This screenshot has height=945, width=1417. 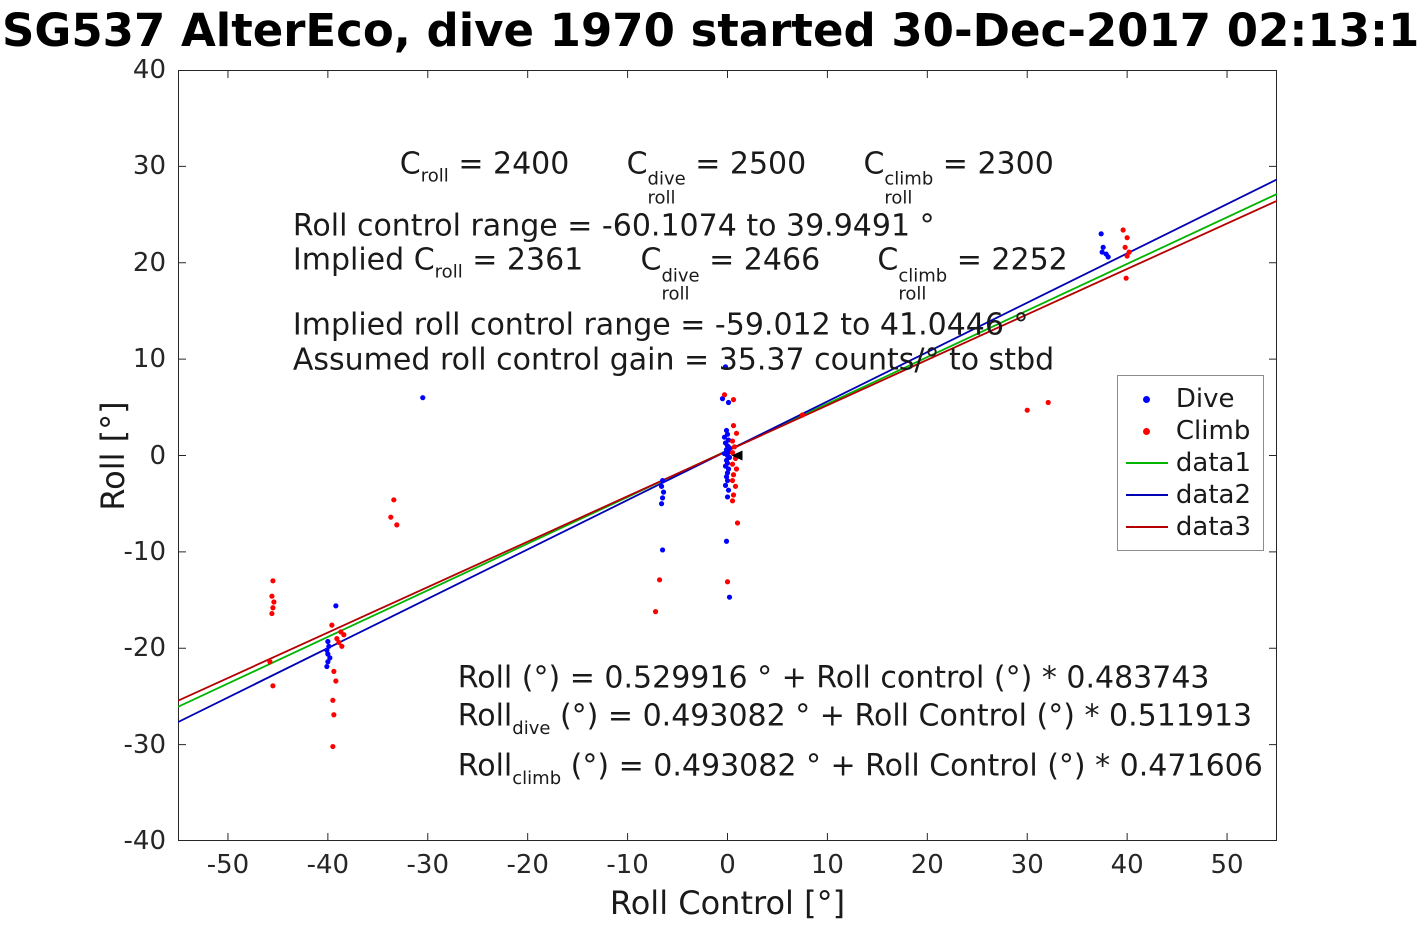 I want to click on y-tick-label: 0, so click(x=157, y=455).